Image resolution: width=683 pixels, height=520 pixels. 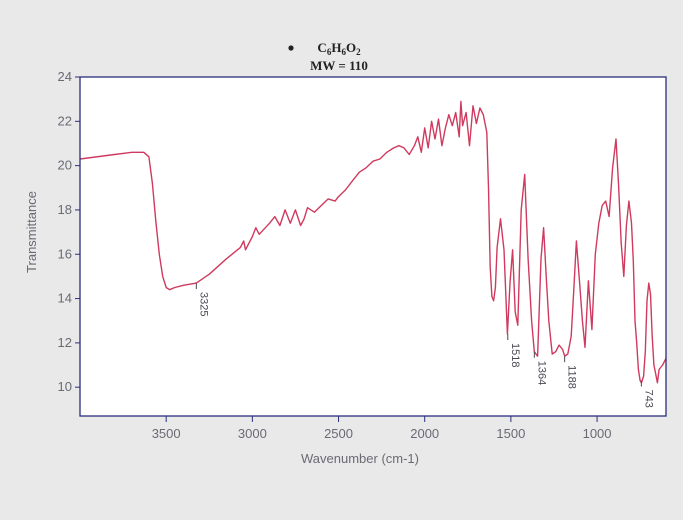 What do you see at coordinates (424, 433) in the screenshot?
I see `x-tick-label: 2000` at bounding box center [424, 433].